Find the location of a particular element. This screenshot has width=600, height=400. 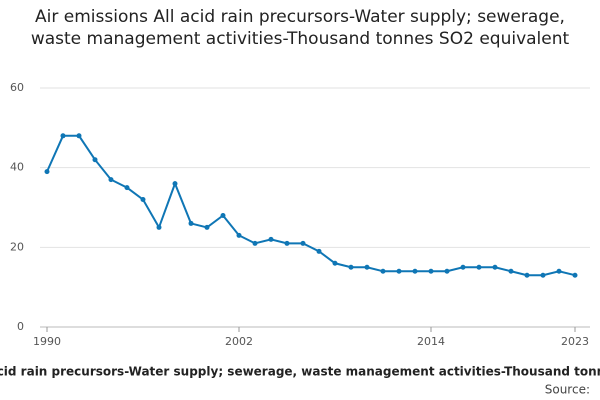

y-tick-label: 0 is located at coordinates (20, 326).